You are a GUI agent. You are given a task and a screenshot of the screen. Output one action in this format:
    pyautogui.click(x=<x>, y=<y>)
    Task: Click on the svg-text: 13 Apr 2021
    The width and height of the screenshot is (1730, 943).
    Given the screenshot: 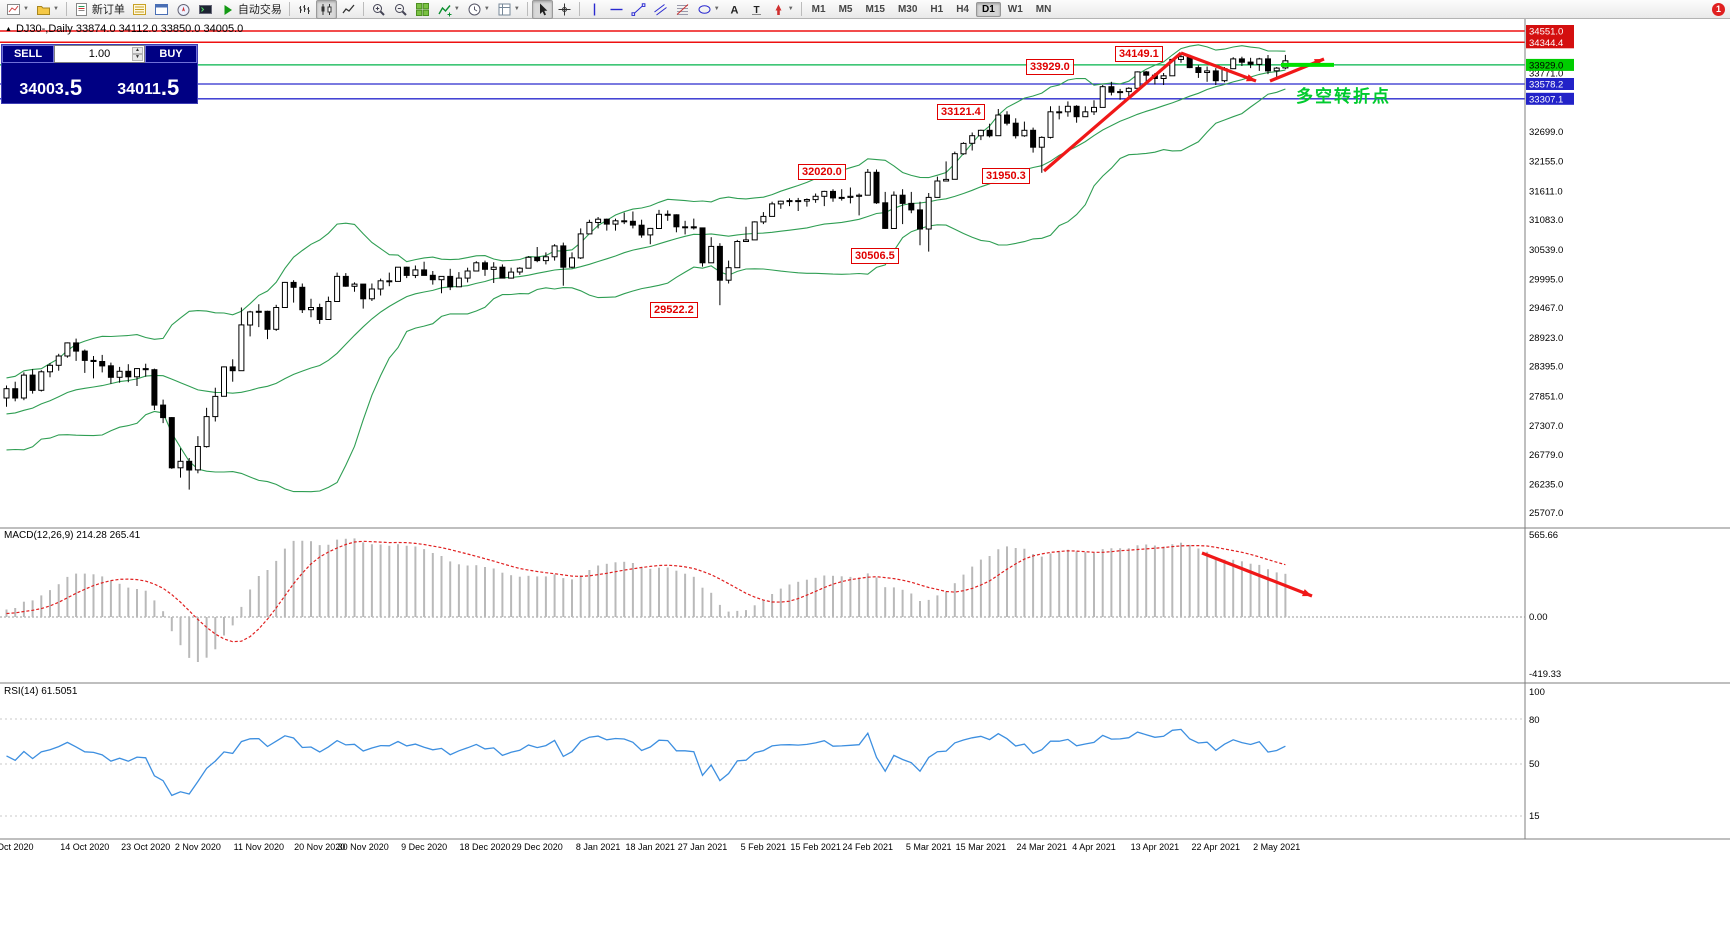 What is the action you would take?
    pyautogui.click(x=1155, y=847)
    